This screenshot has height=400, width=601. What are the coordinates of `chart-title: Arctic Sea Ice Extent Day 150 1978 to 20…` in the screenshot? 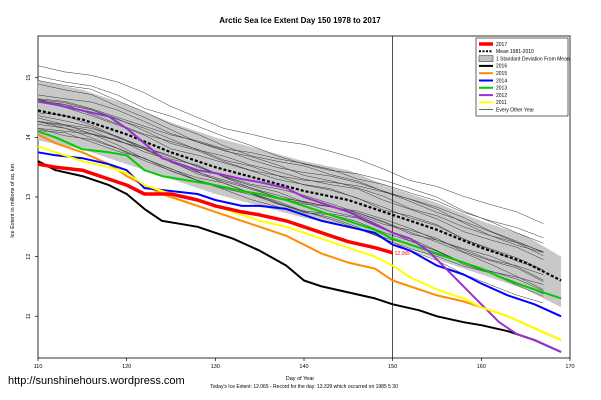 It's located at (300, 20).